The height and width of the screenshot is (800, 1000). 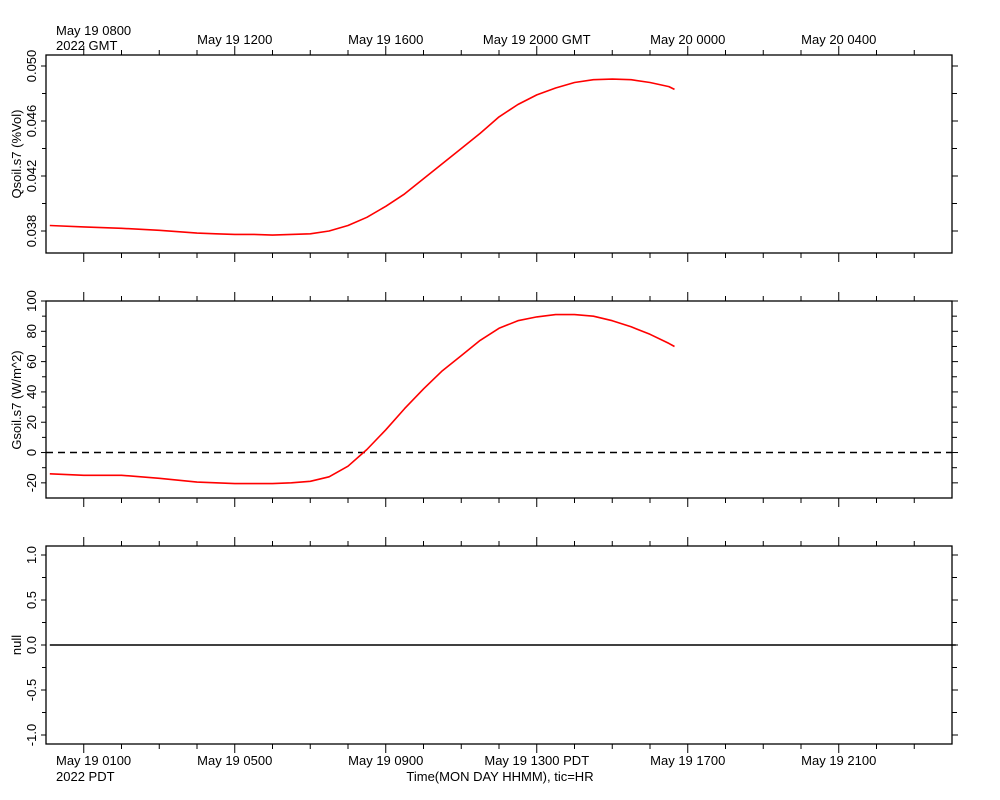 What do you see at coordinates (31, 301) in the screenshot?
I see `y-tick-label: 100` at bounding box center [31, 301].